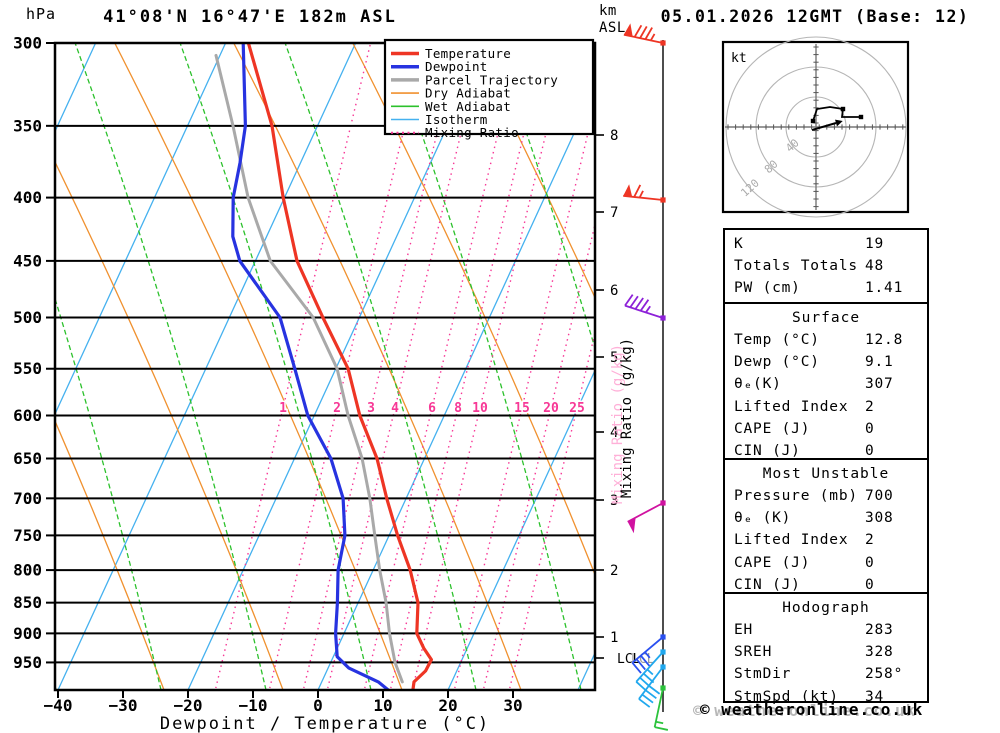  Describe the element at coordinates (27, 458) in the screenshot. I see `svg-text: 650` at that location.